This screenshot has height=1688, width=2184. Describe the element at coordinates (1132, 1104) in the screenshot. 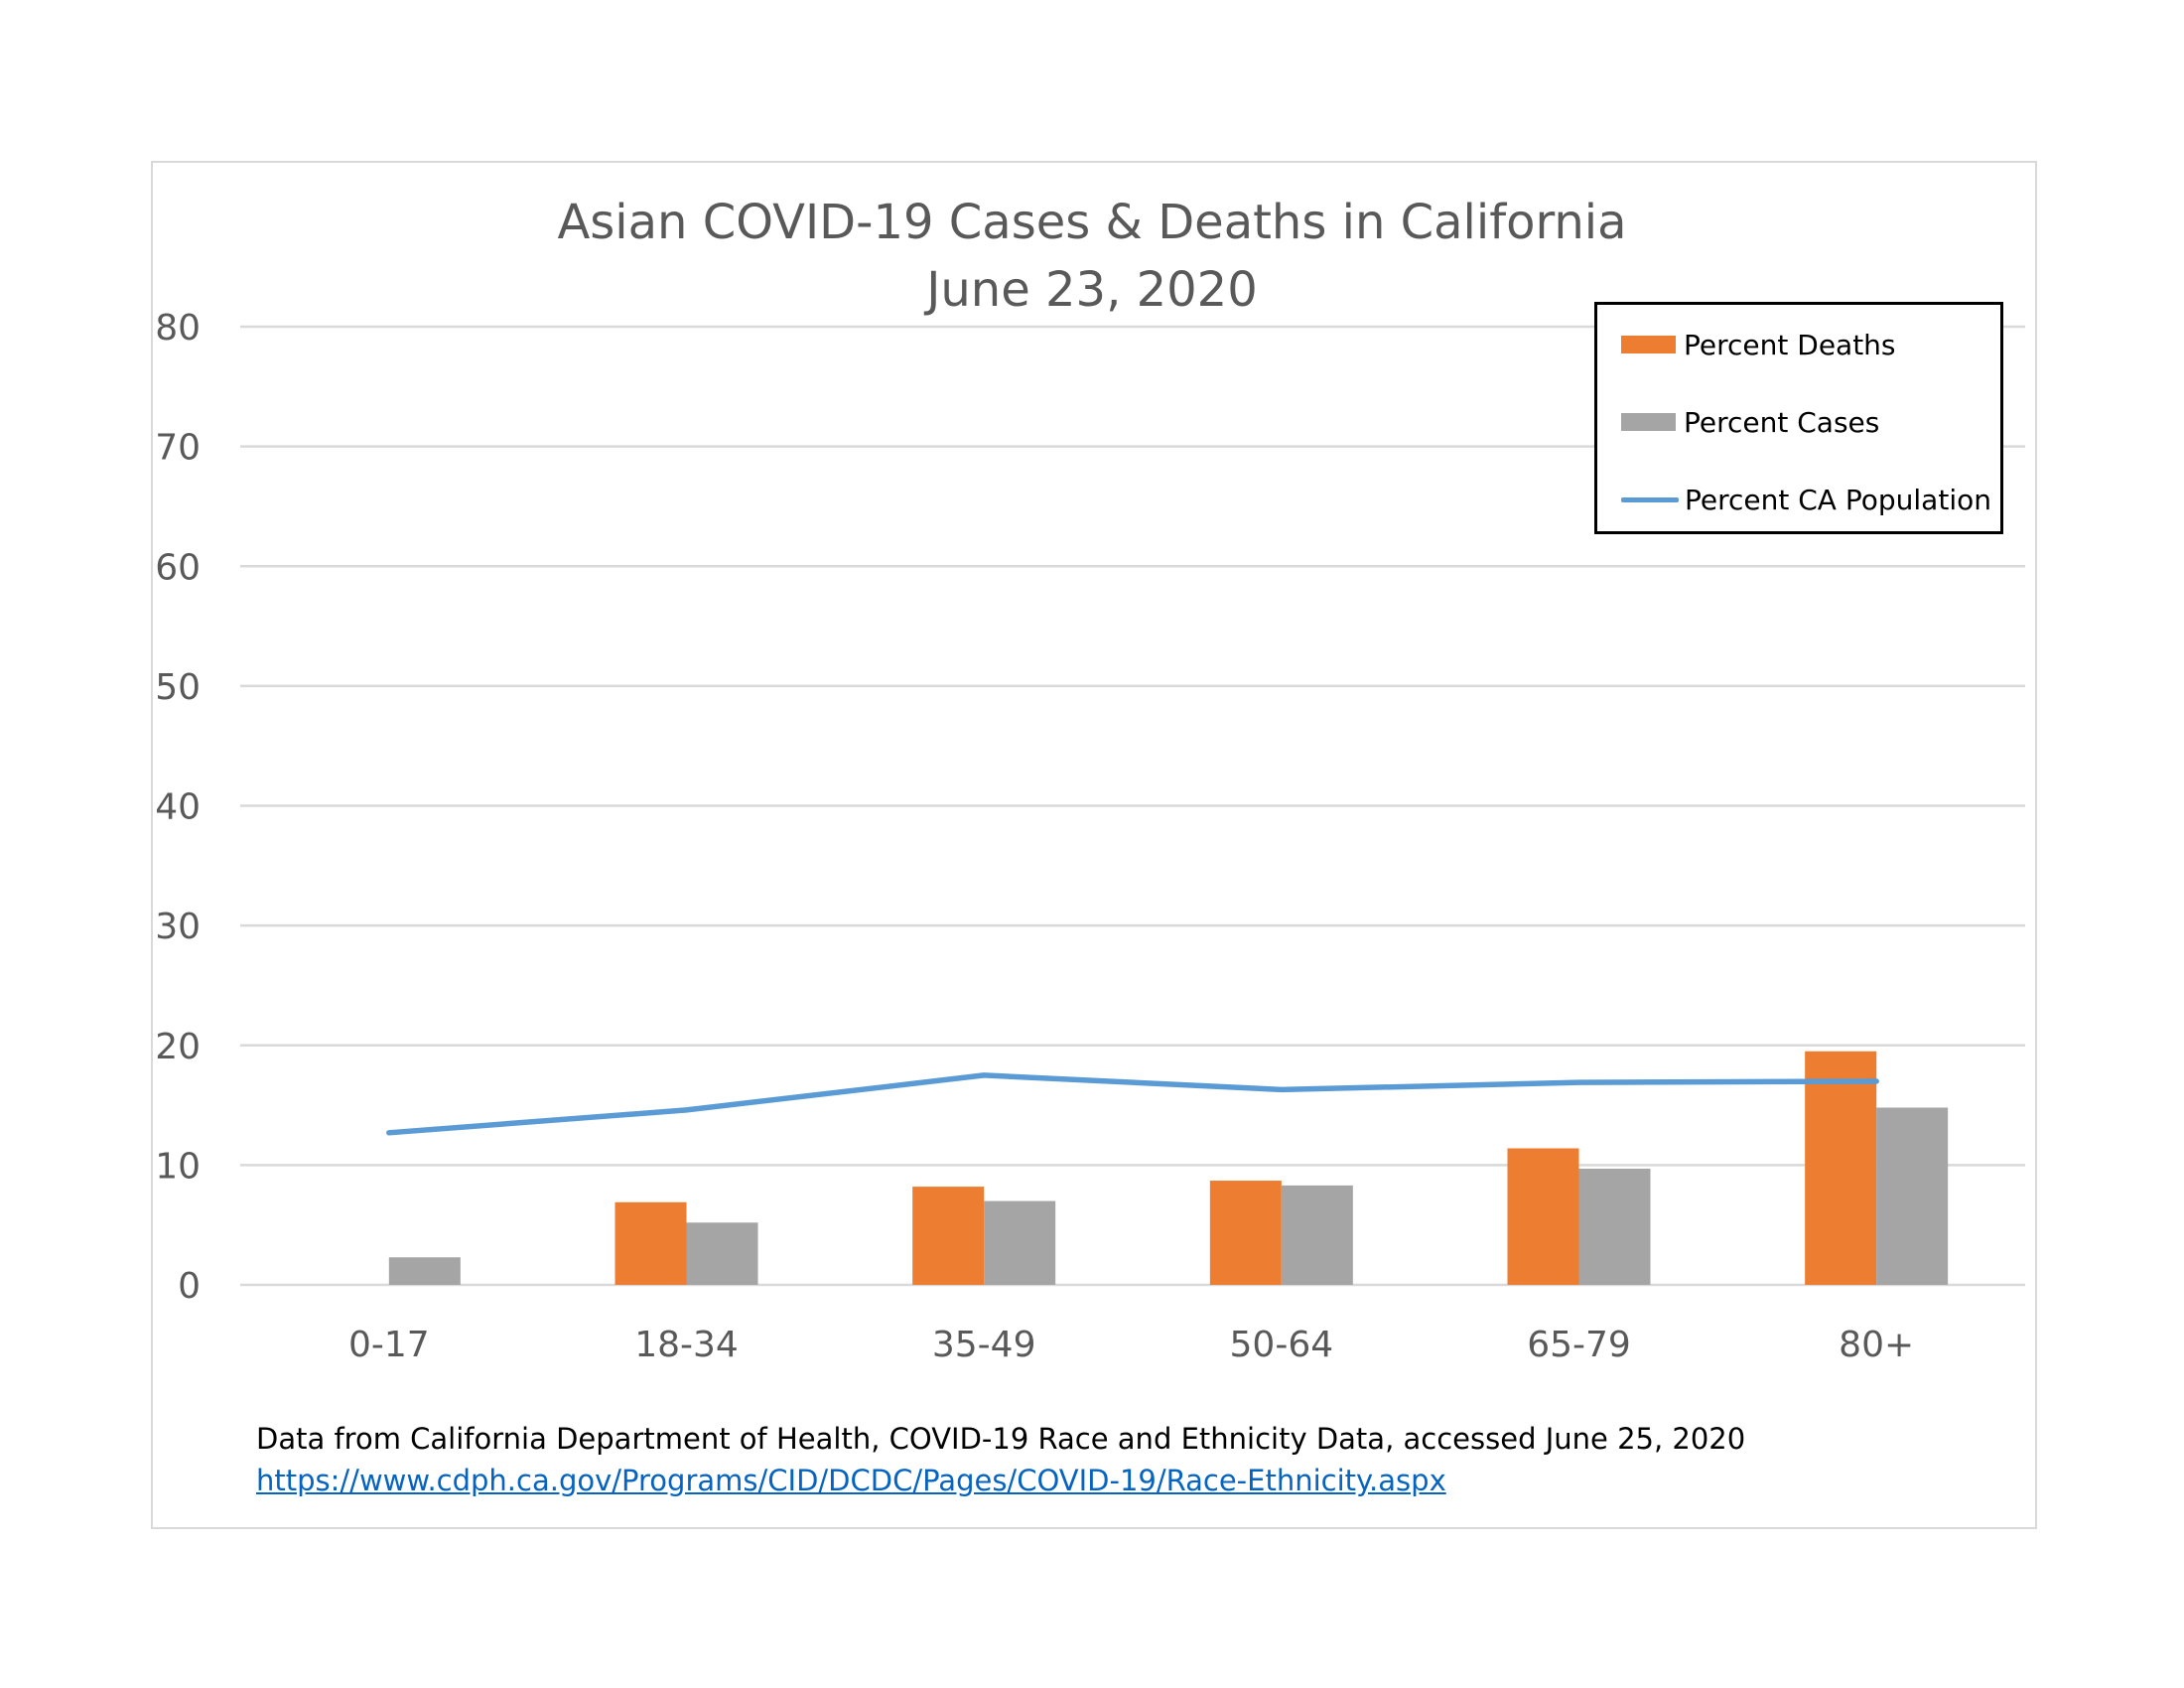

I see `line-percent-ca-population` at that location.